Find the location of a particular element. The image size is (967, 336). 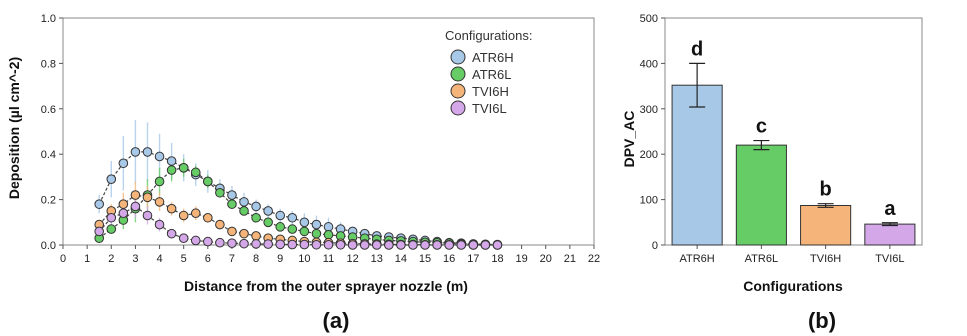

y-tick-label: 0 is located at coordinates (655, 246).